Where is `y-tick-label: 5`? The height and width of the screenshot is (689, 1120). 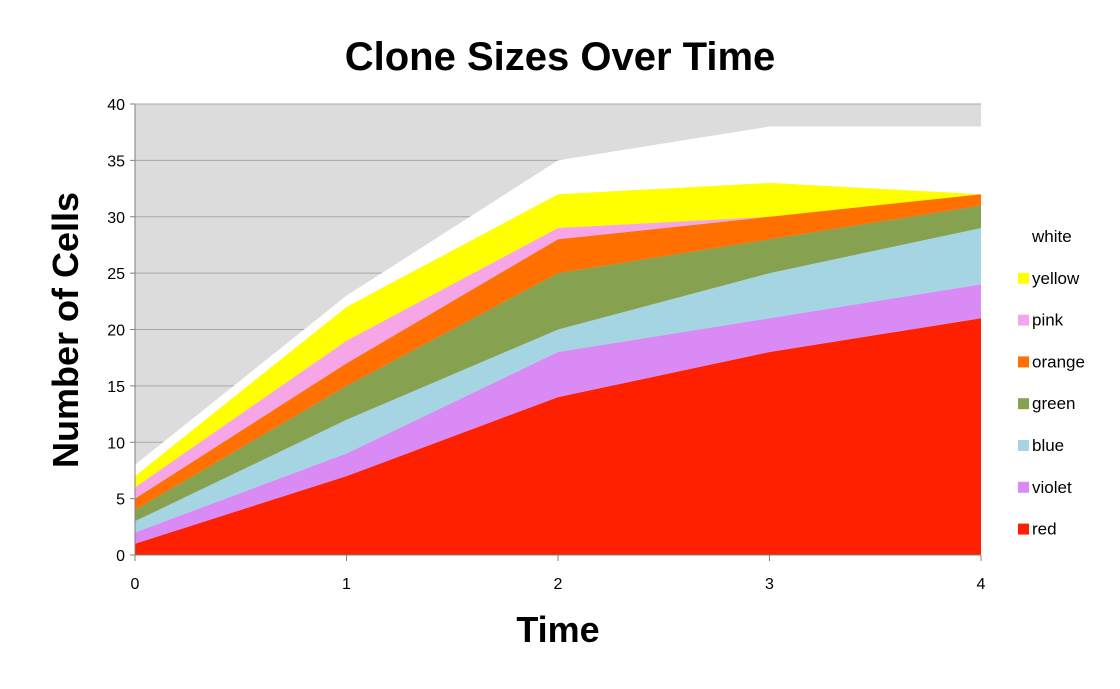 y-tick-label: 5 is located at coordinates (120, 500).